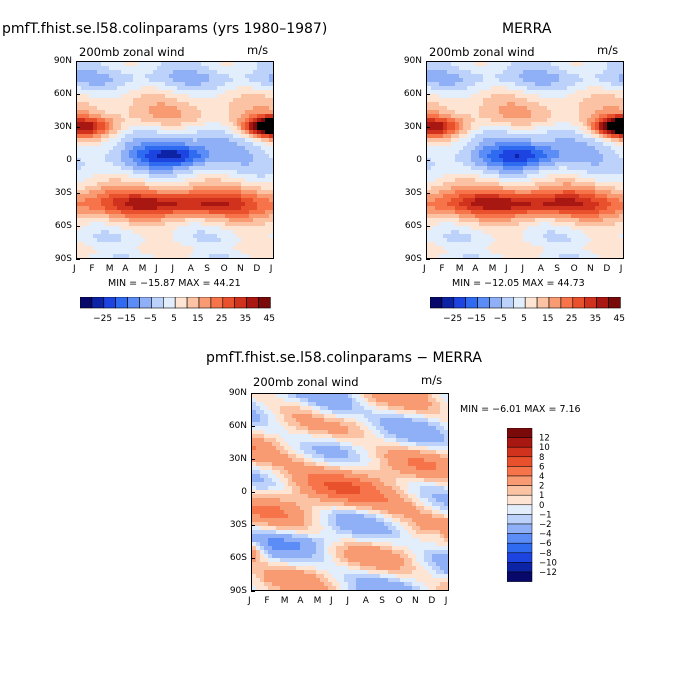 The width and height of the screenshot is (700, 700). Describe the element at coordinates (475, 269) in the screenshot. I see `x-tick-label: A` at that location.